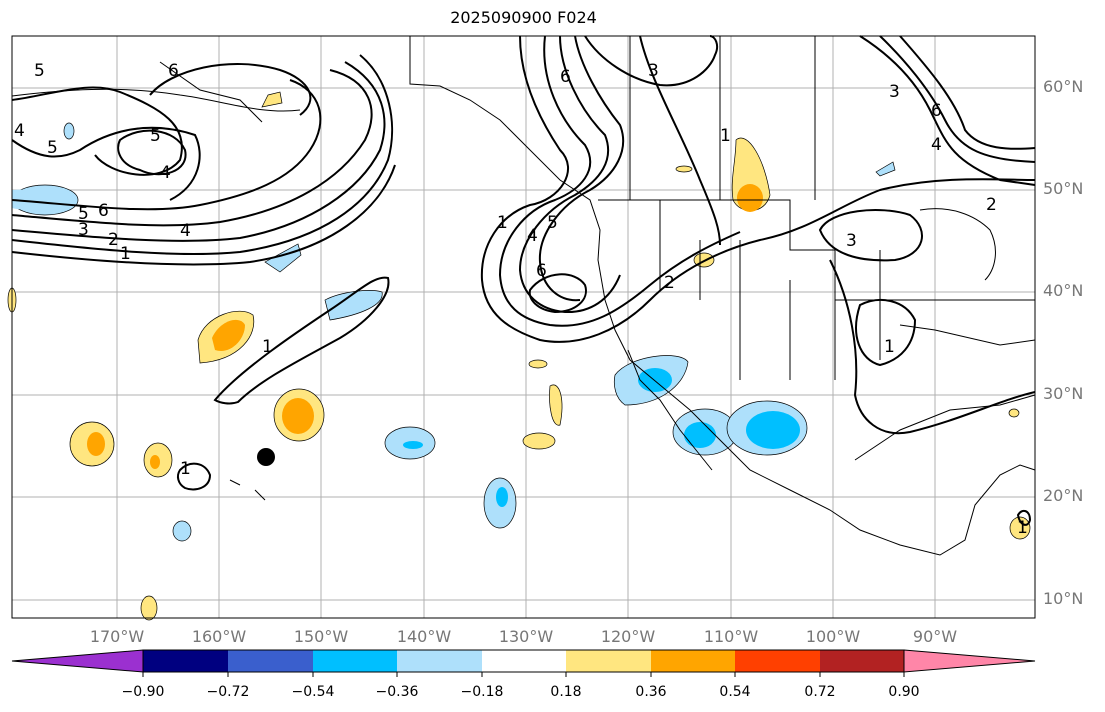 The height and width of the screenshot is (712, 1105). What do you see at coordinates (185, 231) in the screenshot?
I see `contour-label-4-c: 4` at bounding box center [185, 231].